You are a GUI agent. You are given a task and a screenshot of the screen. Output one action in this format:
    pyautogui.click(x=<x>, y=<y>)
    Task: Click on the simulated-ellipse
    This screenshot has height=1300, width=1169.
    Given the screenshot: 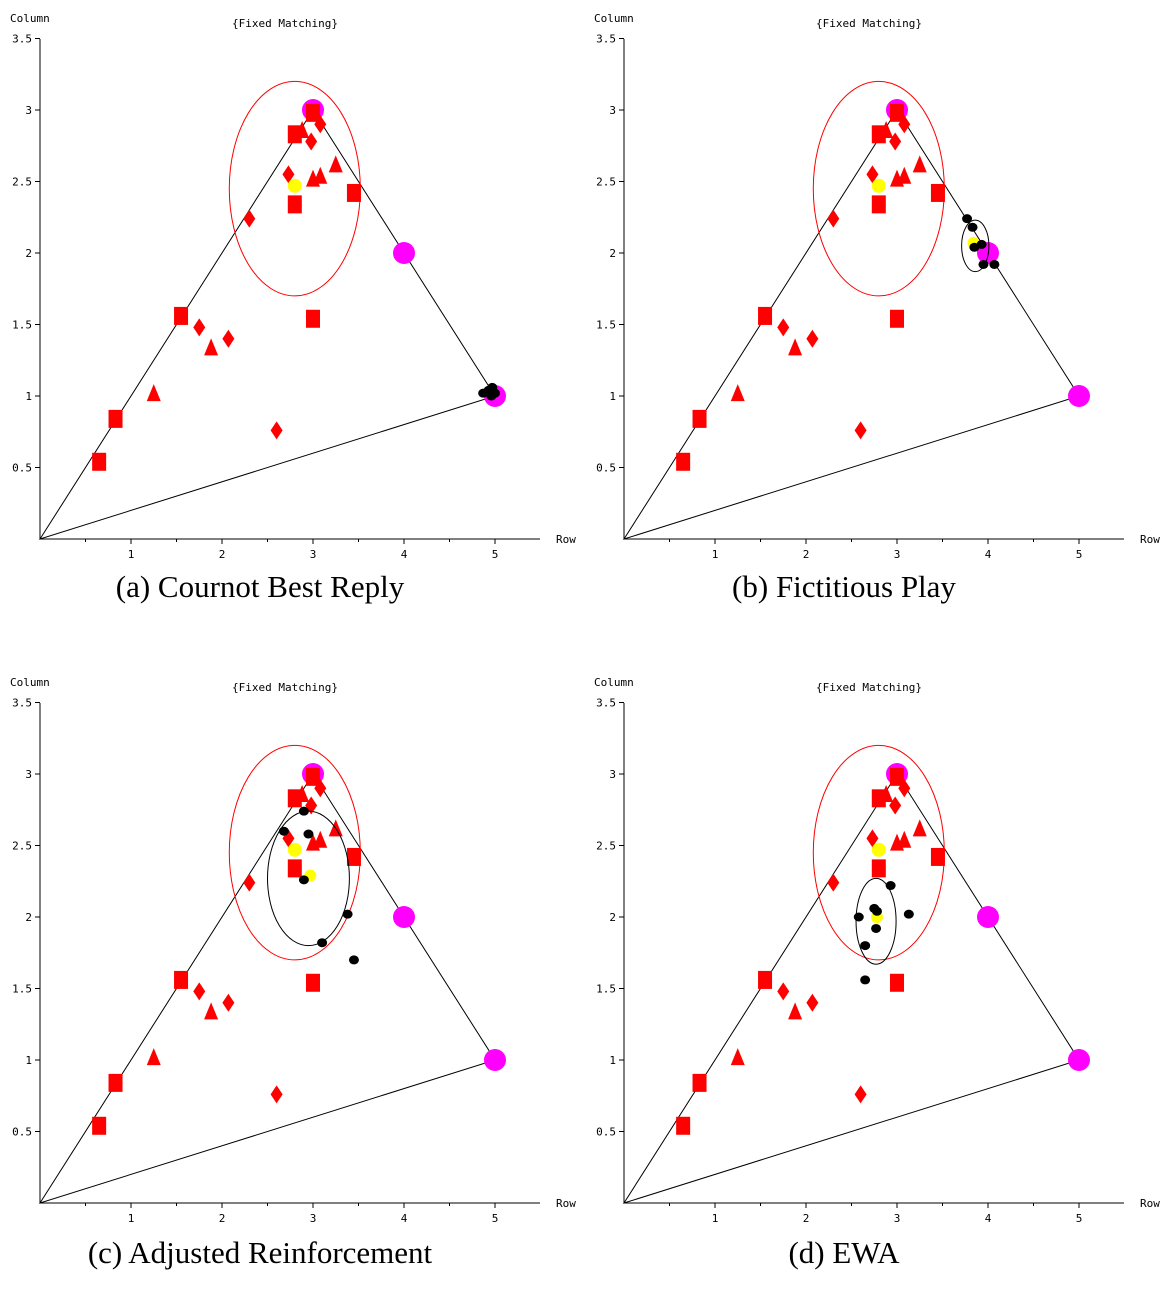 What is the action you would take?
    pyautogui.click(x=975, y=246)
    